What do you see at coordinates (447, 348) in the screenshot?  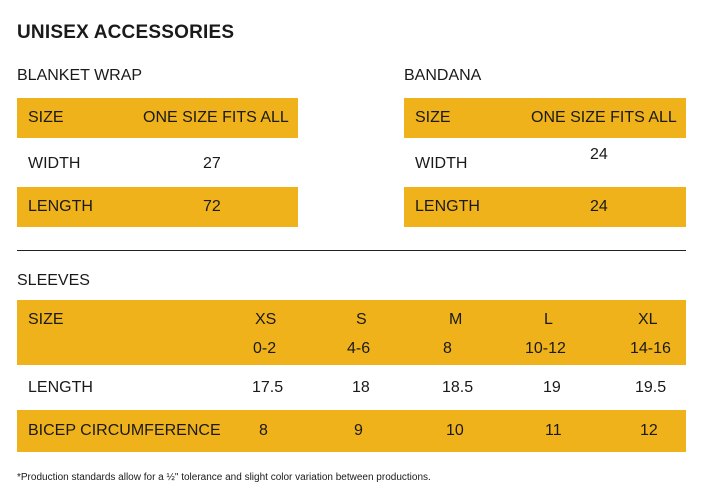 I see `range-m: 8` at bounding box center [447, 348].